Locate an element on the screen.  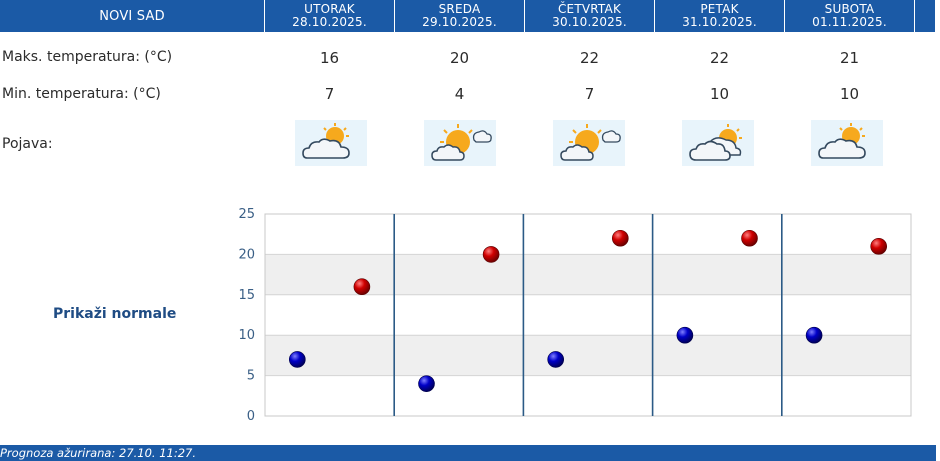
cloudy-sun-icon is located at coordinates (718, 143).